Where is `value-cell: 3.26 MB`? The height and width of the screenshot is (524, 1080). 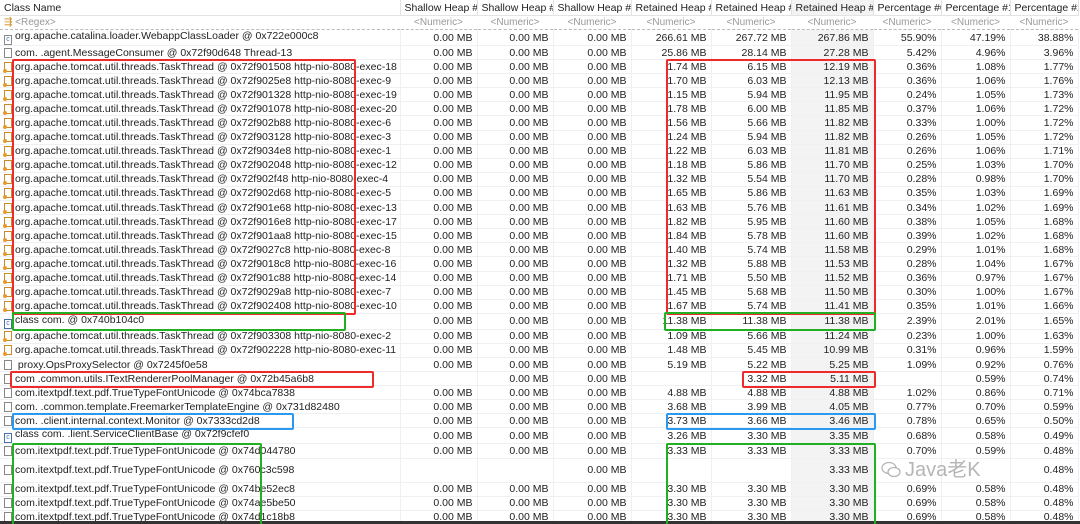 value-cell: 3.26 MB is located at coordinates (671, 436).